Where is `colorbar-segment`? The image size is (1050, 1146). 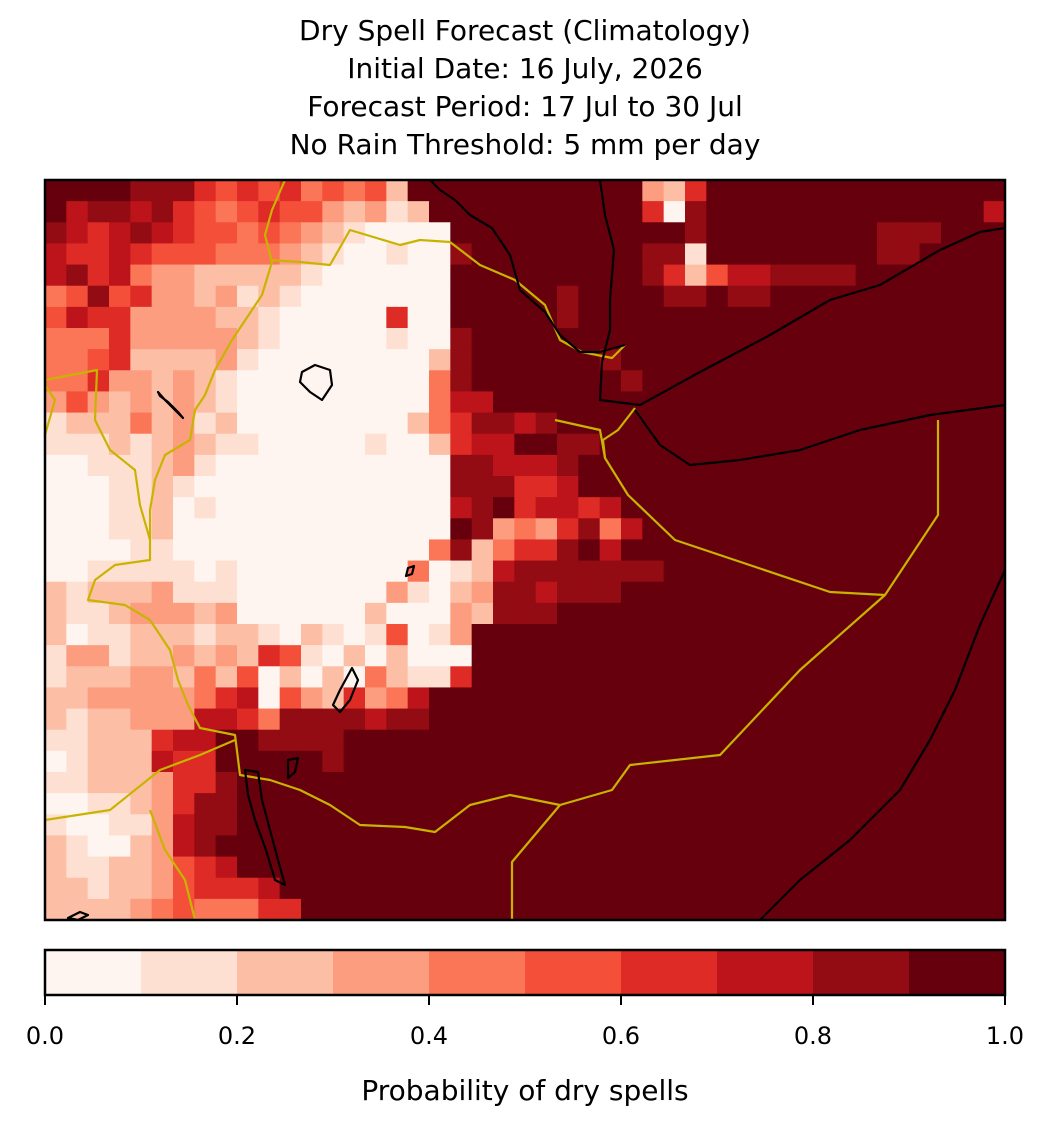 colorbar-segment is located at coordinates (861, 972).